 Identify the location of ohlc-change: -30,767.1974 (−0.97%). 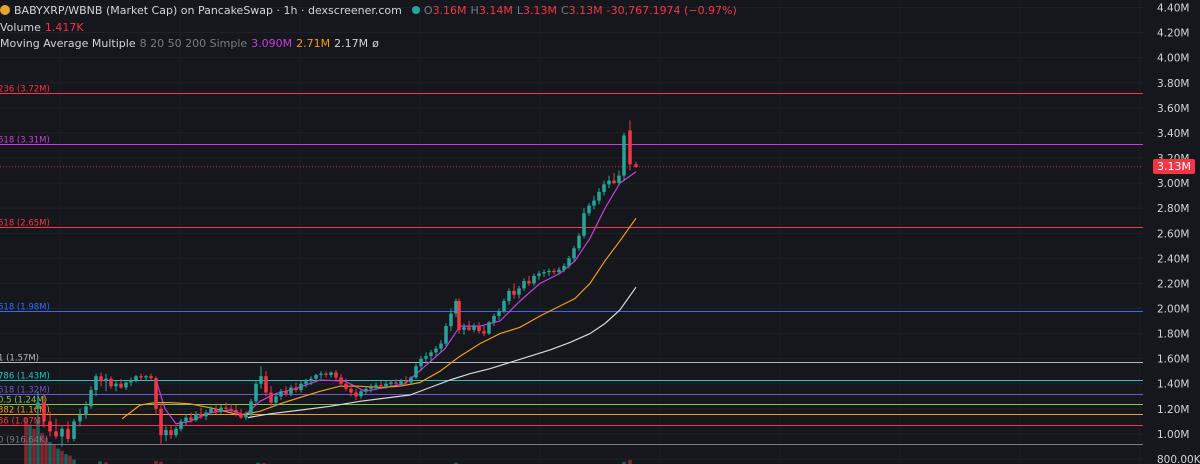
(671, 10).